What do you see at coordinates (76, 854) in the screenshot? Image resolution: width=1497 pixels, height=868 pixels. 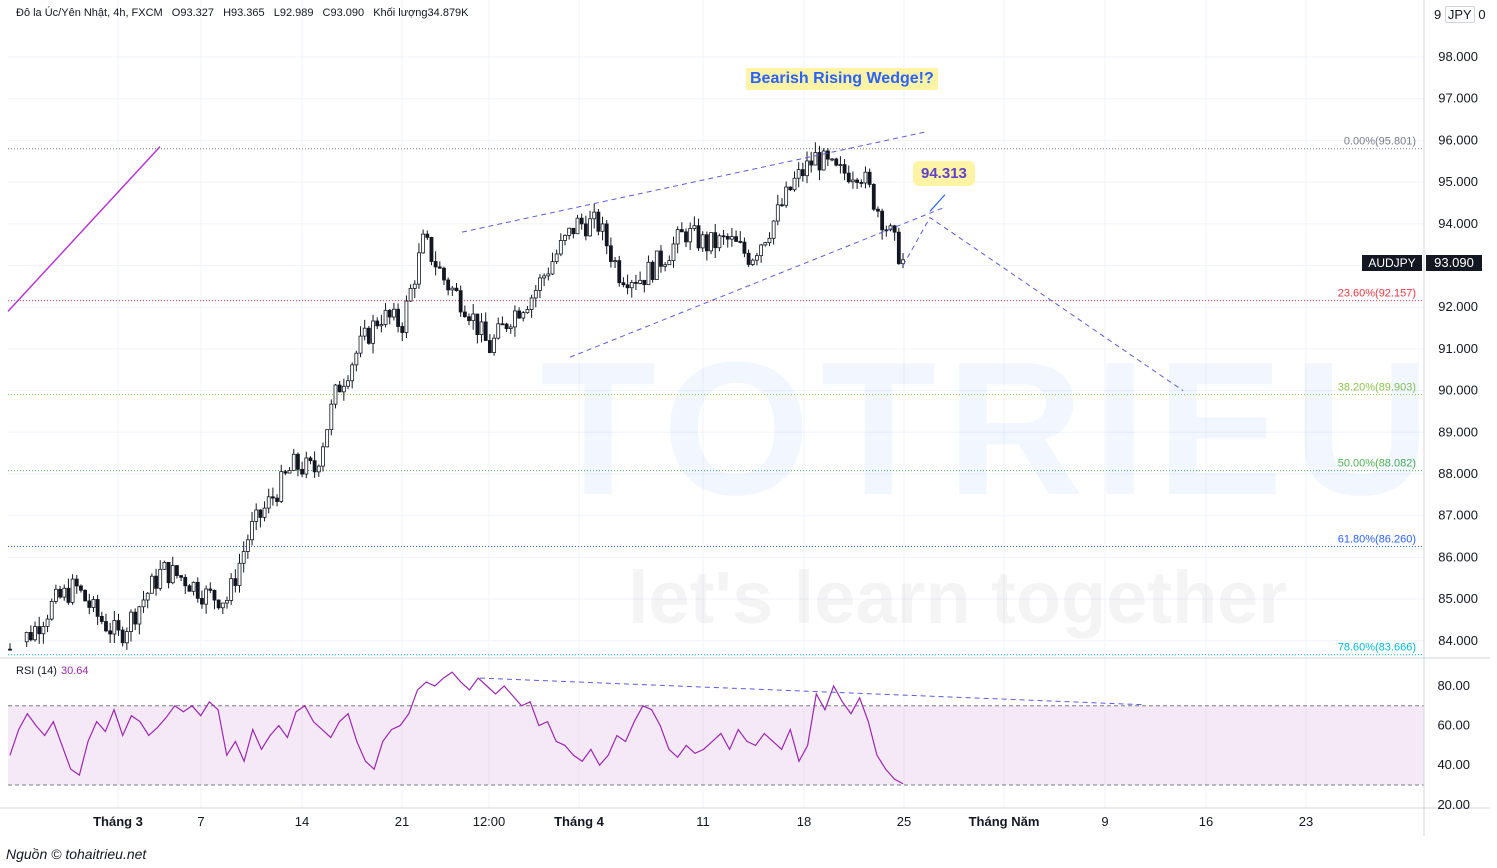 I see `source-credit: Nguồn © tohaitrieu.net` at bounding box center [76, 854].